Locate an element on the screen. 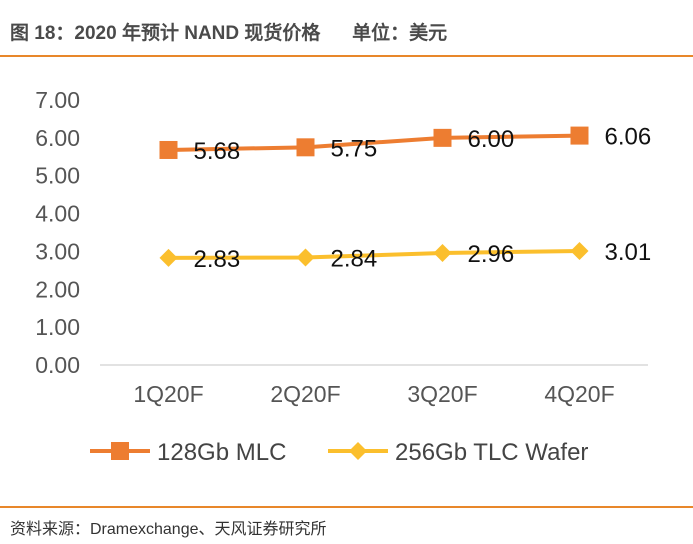 This screenshot has width=693, height=544. data-label: 3.01 is located at coordinates (628, 252).